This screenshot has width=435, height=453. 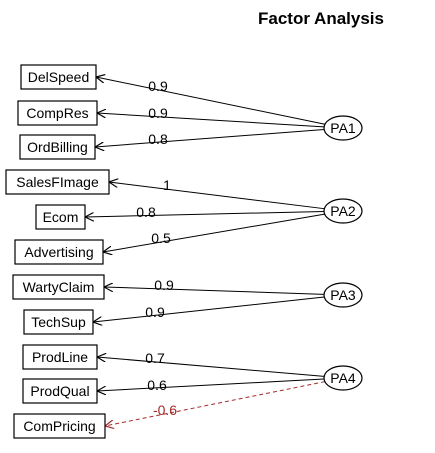 I want to click on factor-nodes: PA1 PA2 PA3 PA4, so click(x=343, y=253).